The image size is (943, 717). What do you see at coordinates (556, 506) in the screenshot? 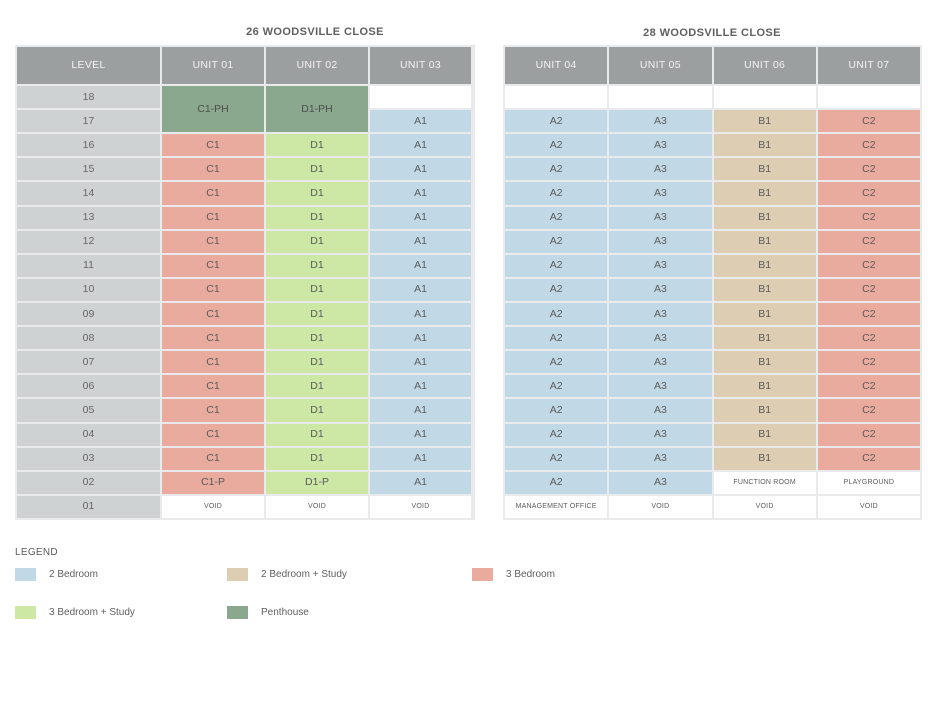
I see `unit-04-cell: MANAGEMENT OFFICE` at bounding box center [556, 506].